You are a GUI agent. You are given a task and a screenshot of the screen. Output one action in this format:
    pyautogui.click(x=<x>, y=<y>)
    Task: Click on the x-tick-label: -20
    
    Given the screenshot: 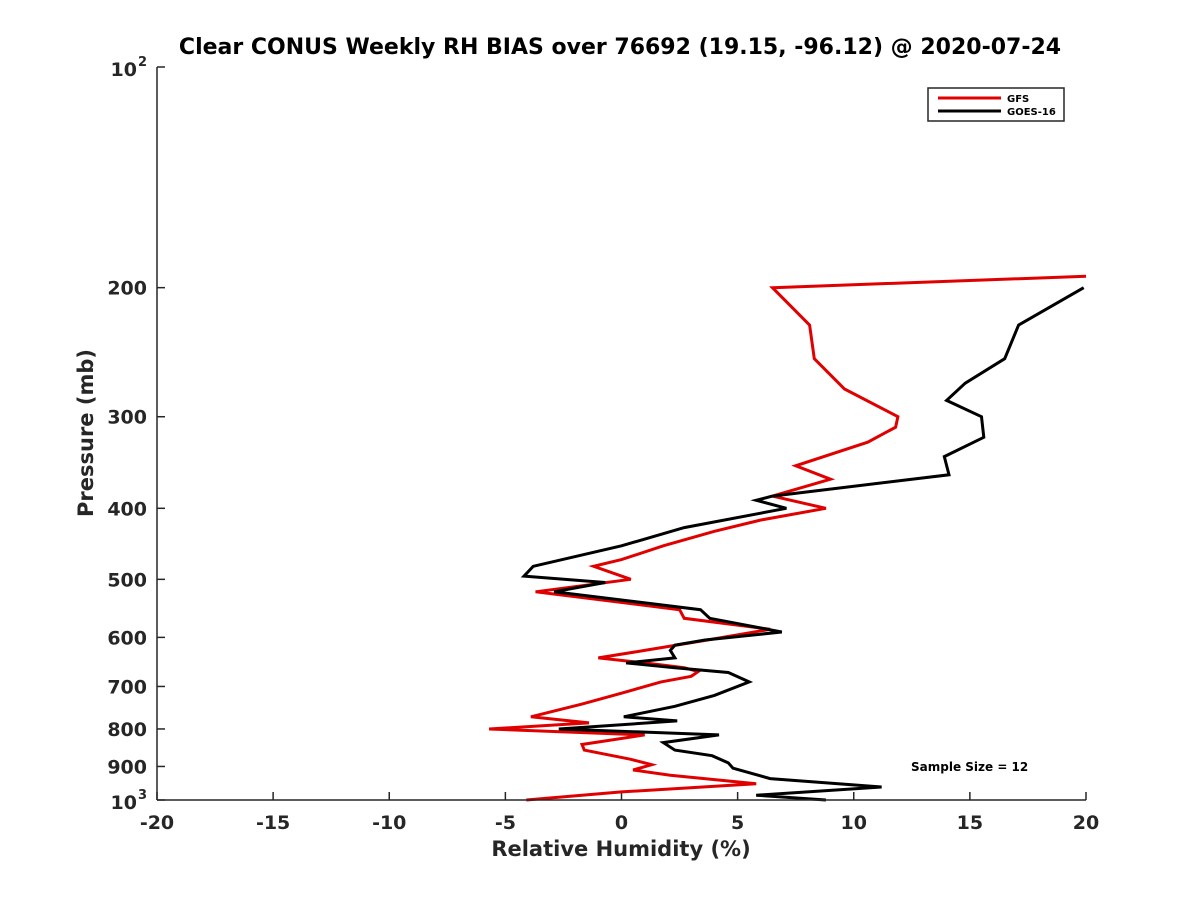 What is the action you would take?
    pyautogui.click(x=157, y=823)
    